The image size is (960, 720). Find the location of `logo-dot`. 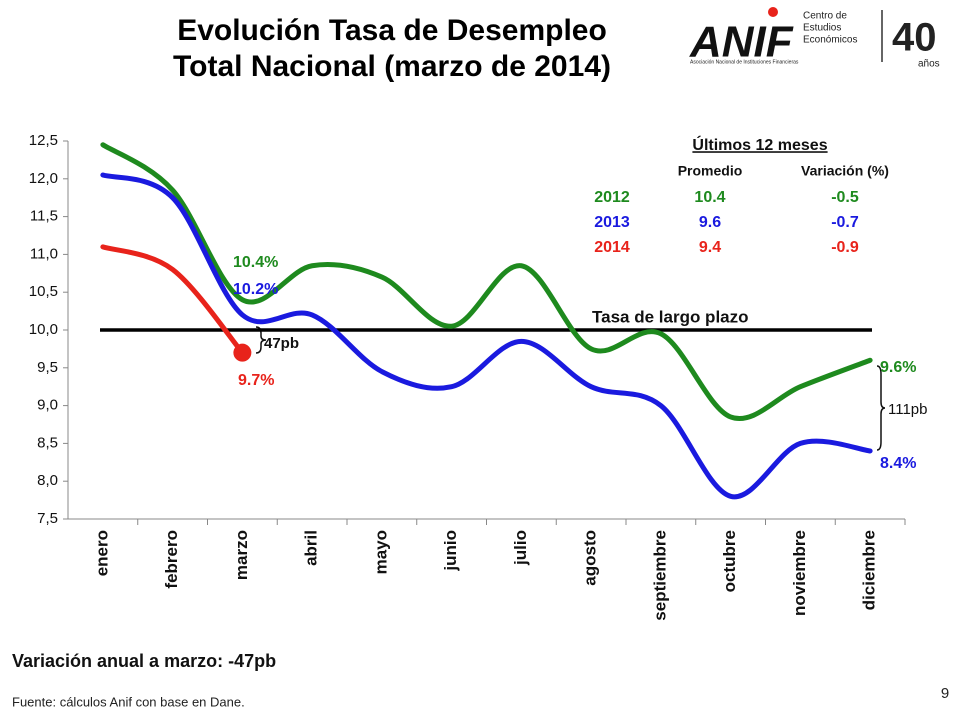

logo-dot is located at coordinates (773, 12).